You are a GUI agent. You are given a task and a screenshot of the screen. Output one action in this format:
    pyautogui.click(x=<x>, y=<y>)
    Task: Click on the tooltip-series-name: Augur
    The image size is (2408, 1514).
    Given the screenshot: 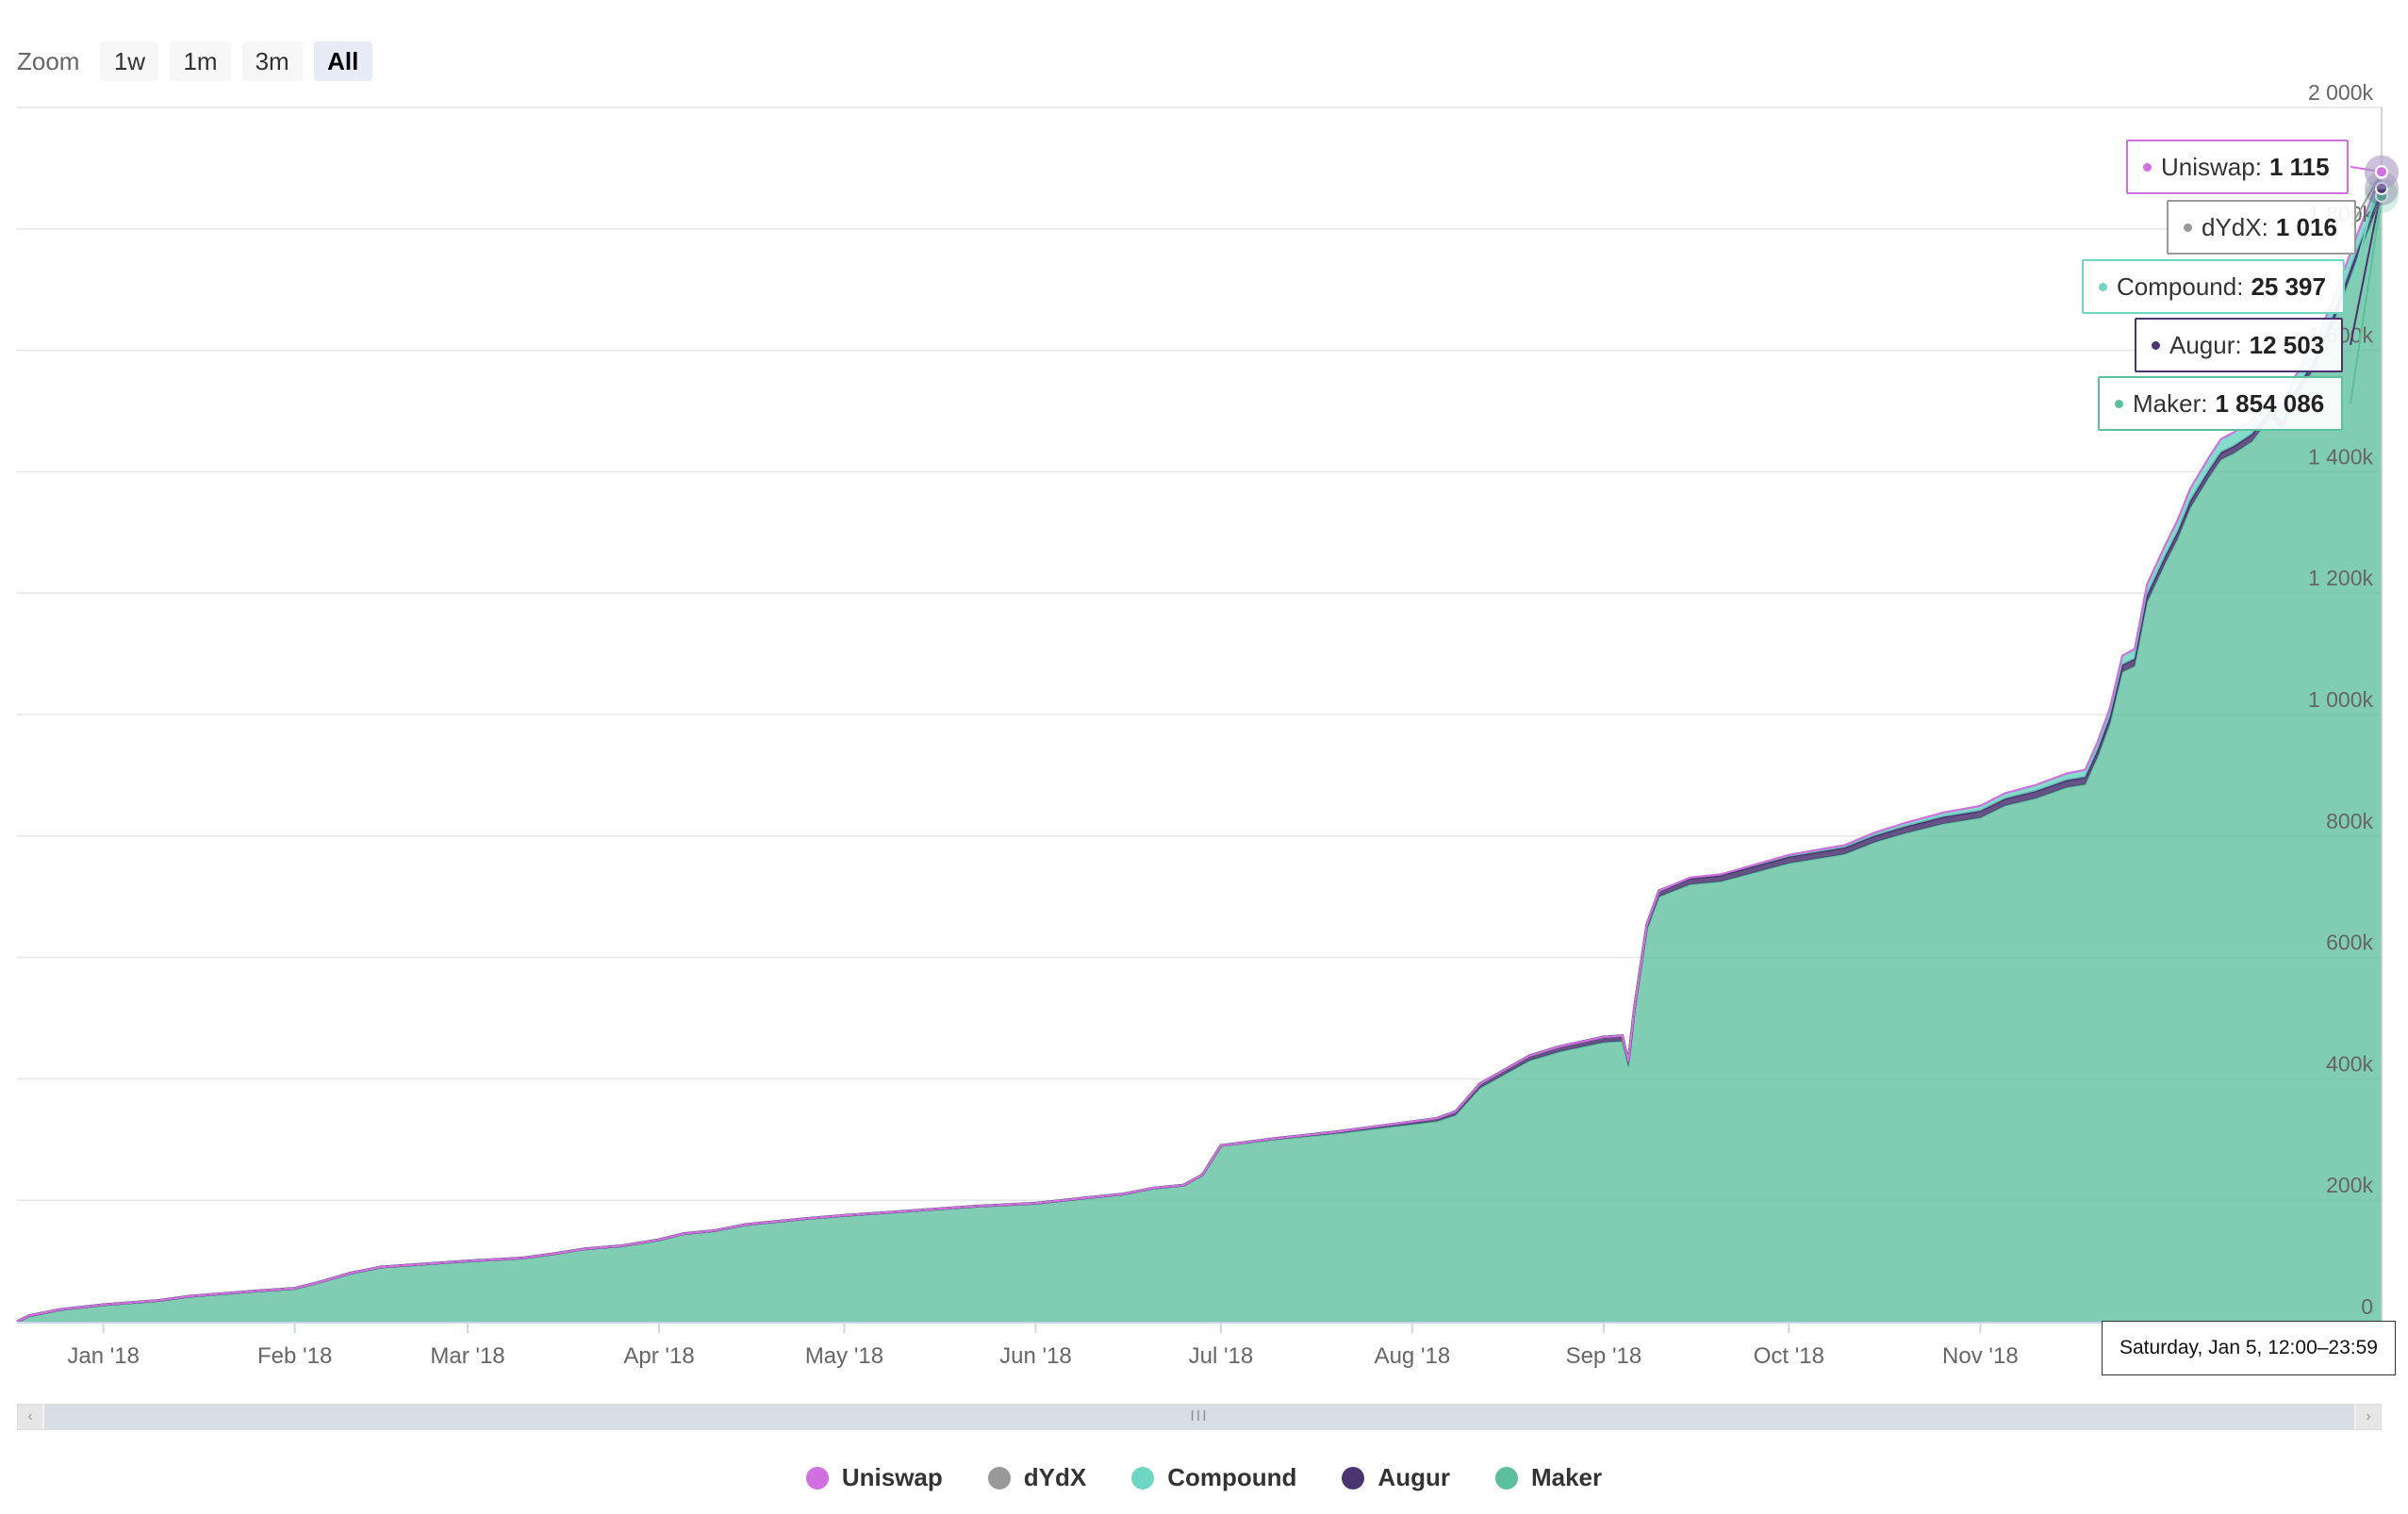 What is the action you would take?
    pyautogui.click(x=2202, y=344)
    